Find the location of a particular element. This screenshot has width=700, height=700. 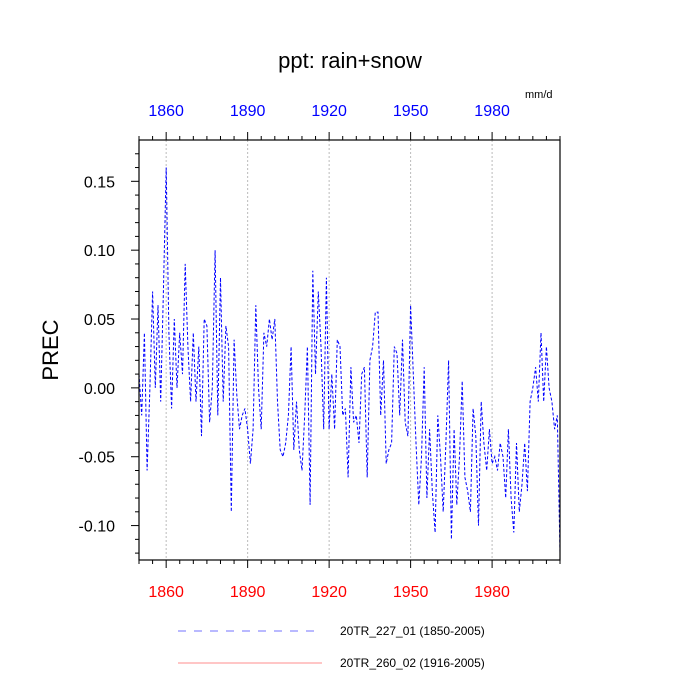

y-tick-label: 0.05 is located at coordinates (99, 320).